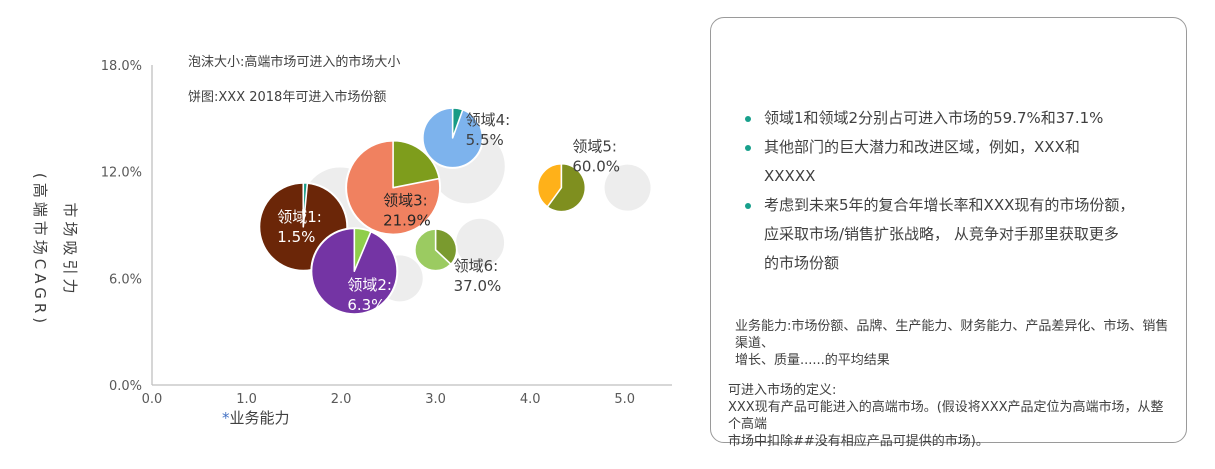 The image size is (1215, 469). What do you see at coordinates (259, 418) in the screenshot?
I see `x-axis-title-text: 业务能力` at bounding box center [259, 418].